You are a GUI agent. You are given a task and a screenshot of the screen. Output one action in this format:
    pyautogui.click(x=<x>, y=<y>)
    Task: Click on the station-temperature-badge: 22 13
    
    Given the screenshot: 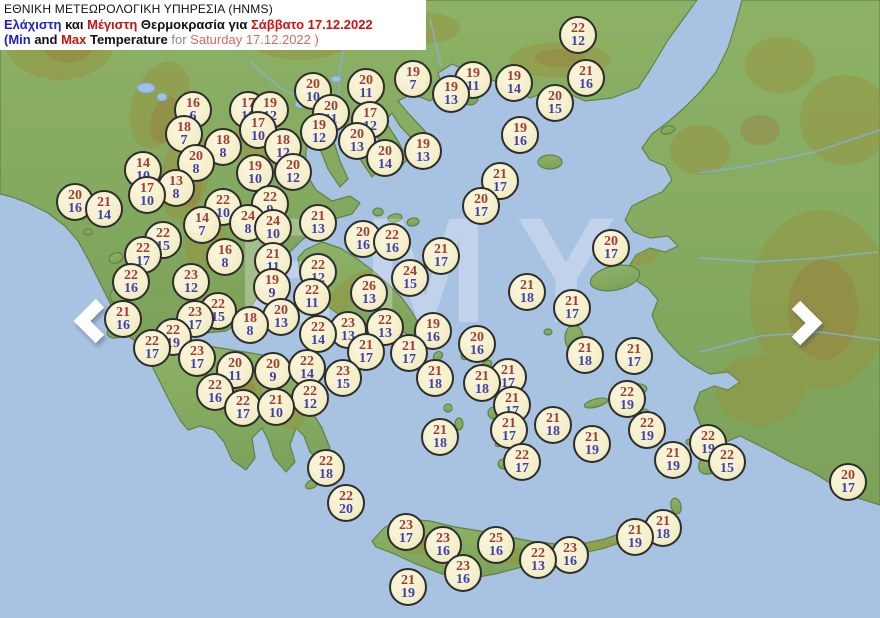 What is the action you would take?
    pyautogui.click(x=538, y=560)
    